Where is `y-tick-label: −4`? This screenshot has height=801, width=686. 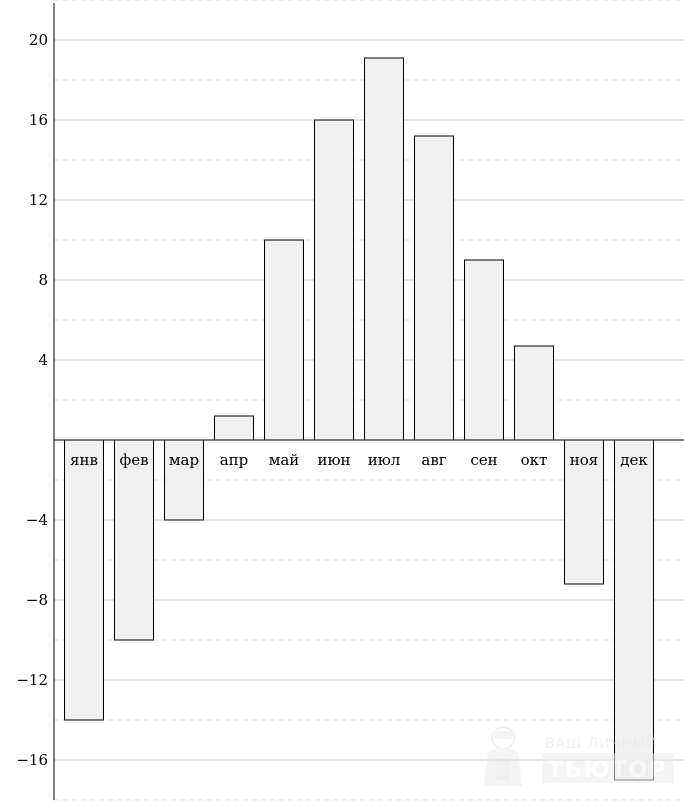 y-tick-label: −4 is located at coordinates (37, 520).